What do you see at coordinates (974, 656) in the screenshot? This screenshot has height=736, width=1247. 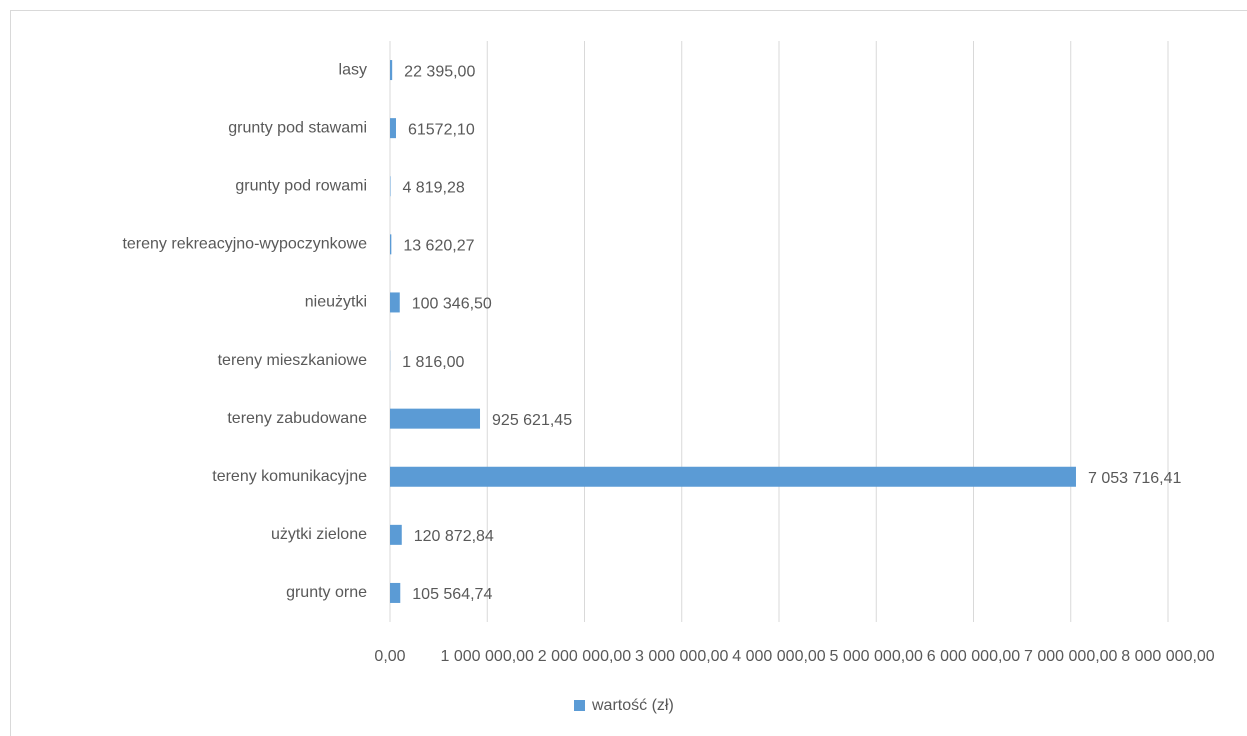 I see `x-tick-label: 6 000 000,00` at bounding box center [974, 656].